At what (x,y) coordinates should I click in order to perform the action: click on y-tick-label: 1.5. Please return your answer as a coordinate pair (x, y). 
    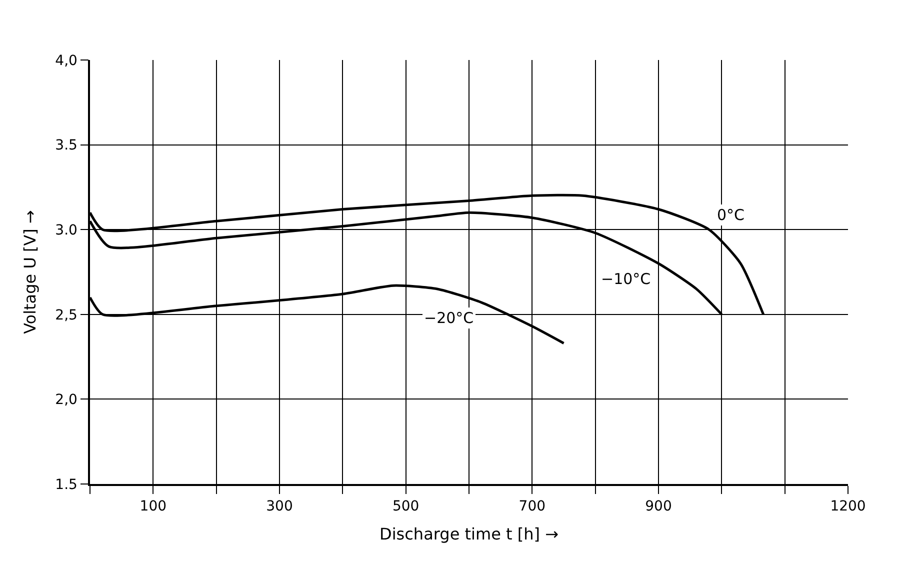
    Looking at the image, I should click on (66, 484).